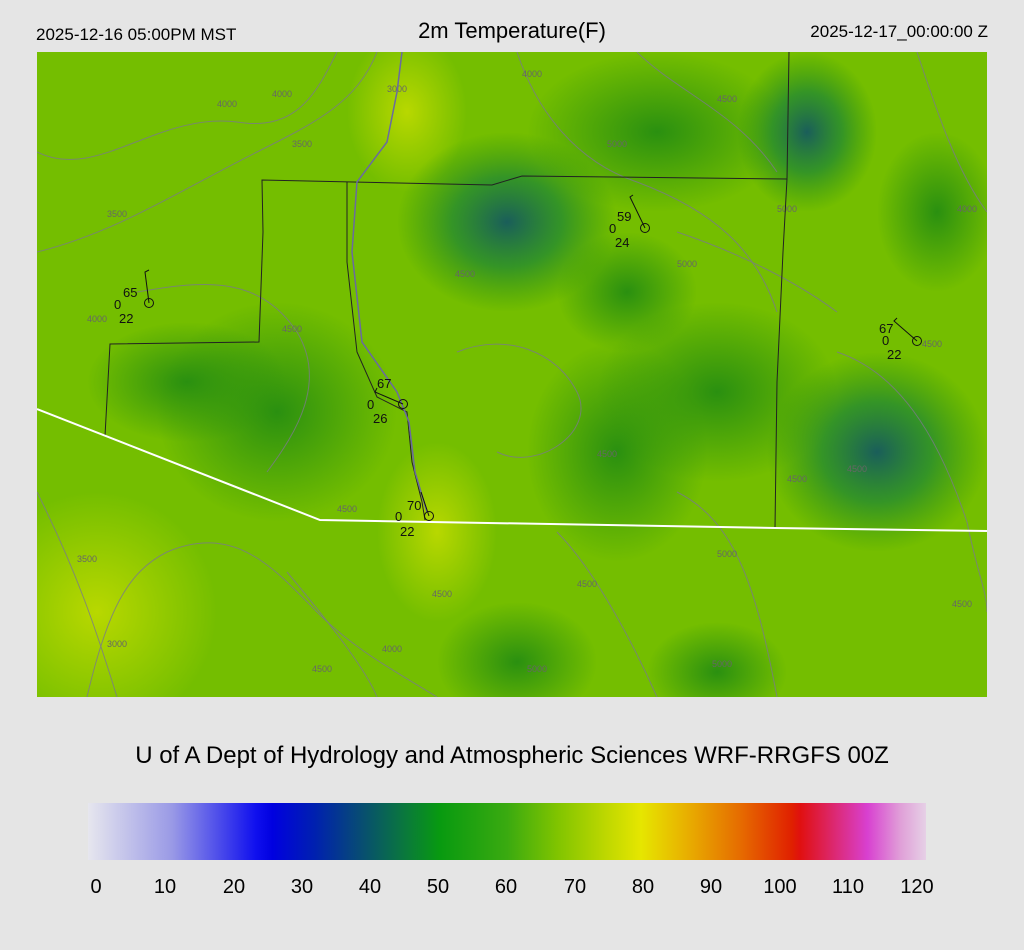 Image resolution: width=1024 pixels, height=950 pixels. What do you see at coordinates (711, 887) in the screenshot?
I see `colorbar-tick: 90` at bounding box center [711, 887].